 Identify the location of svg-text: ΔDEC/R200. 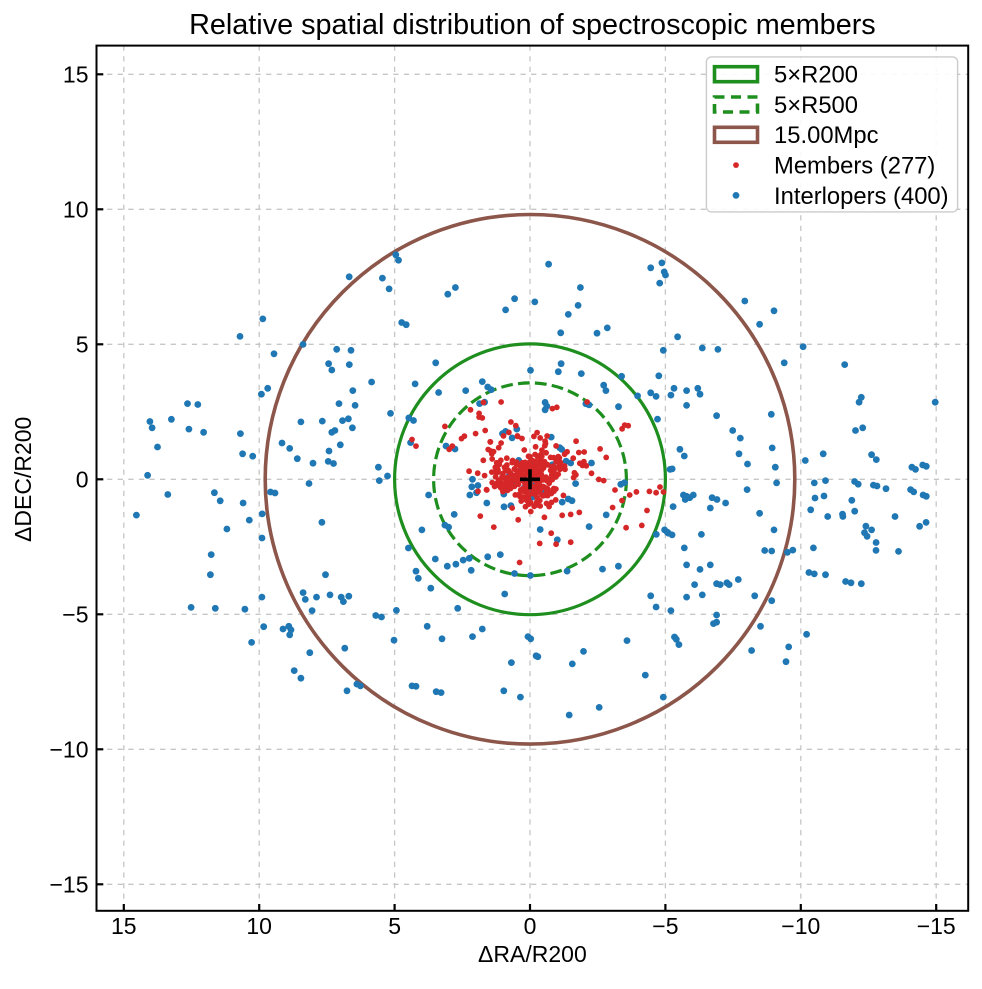
(23, 479).